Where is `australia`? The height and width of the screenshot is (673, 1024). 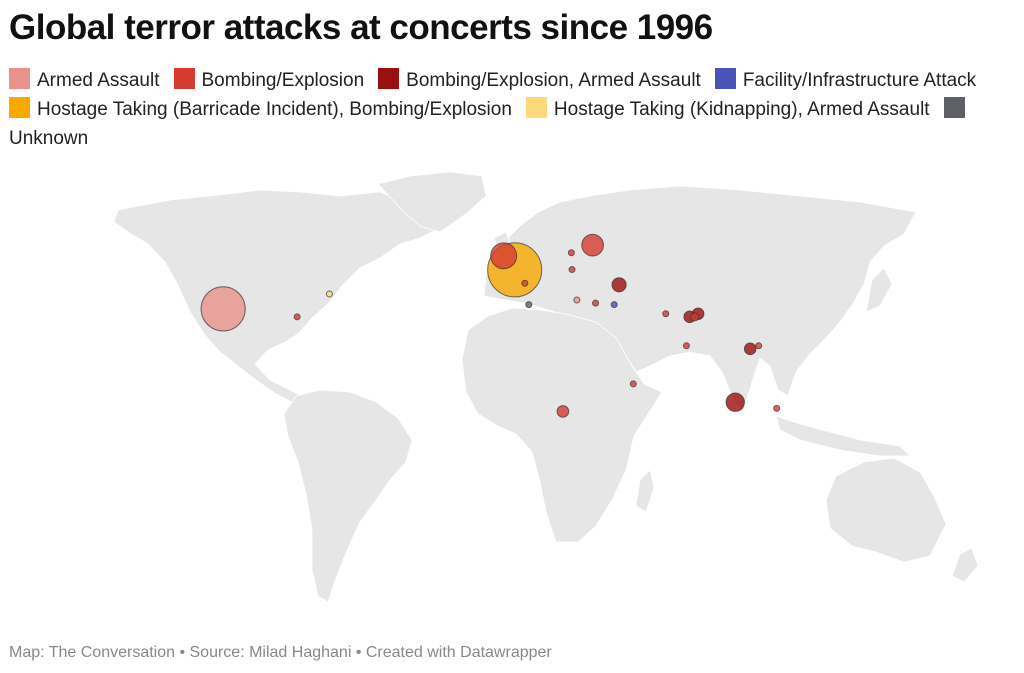
australia is located at coordinates (886, 510).